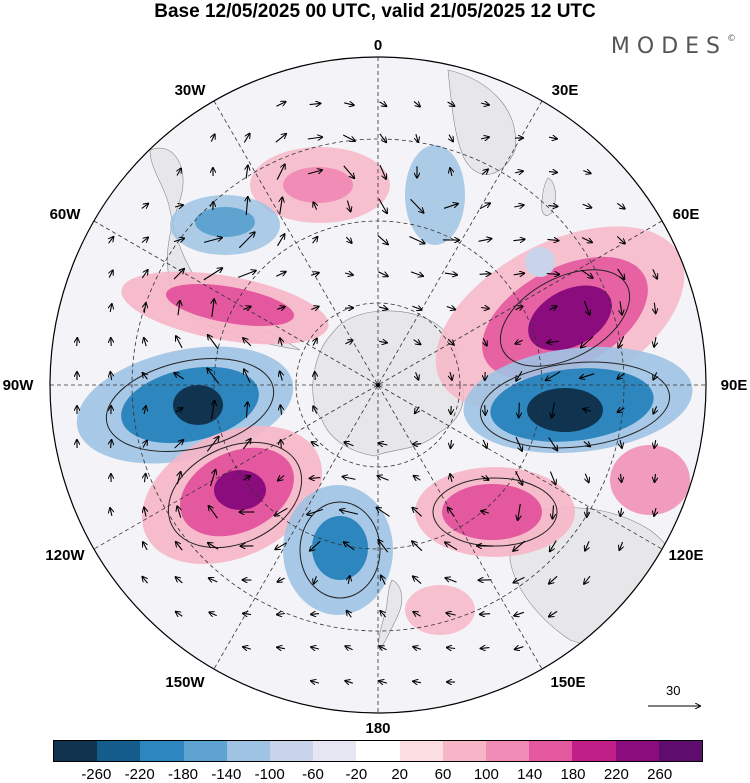 The width and height of the screenshot is (750, 783). Describe the element at coordinates (686, 214) in the screenshot. I see `lon-label-60e: 60E` at that location.